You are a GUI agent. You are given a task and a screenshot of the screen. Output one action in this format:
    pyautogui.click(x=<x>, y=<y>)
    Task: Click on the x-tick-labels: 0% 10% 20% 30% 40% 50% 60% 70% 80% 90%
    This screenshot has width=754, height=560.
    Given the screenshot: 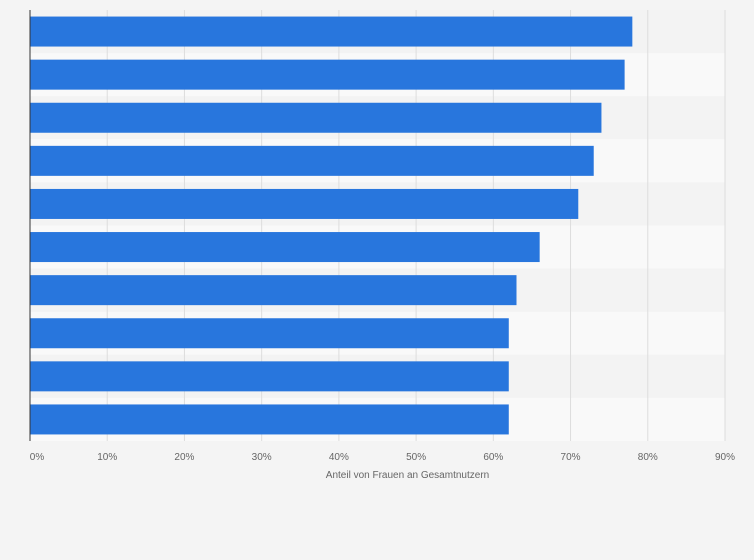 What is the action you would take?
    pyautogui.click(x=382, y=457)
    